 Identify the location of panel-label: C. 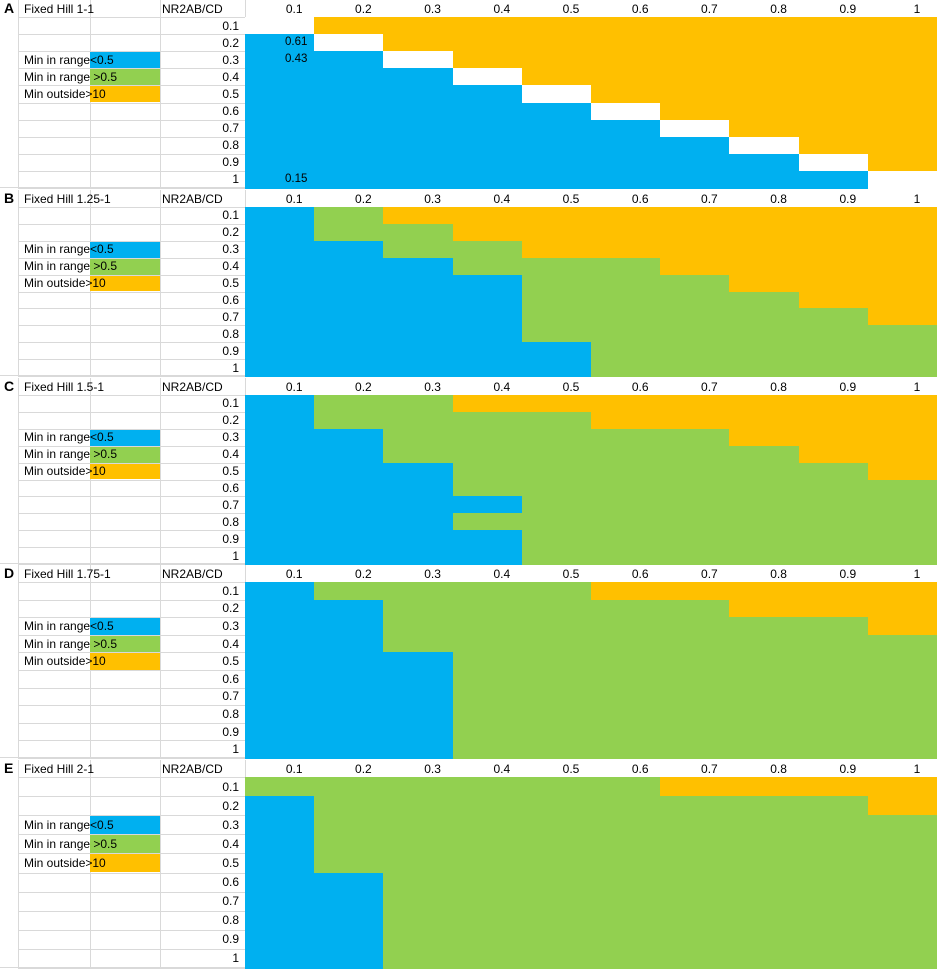
(9, 386).